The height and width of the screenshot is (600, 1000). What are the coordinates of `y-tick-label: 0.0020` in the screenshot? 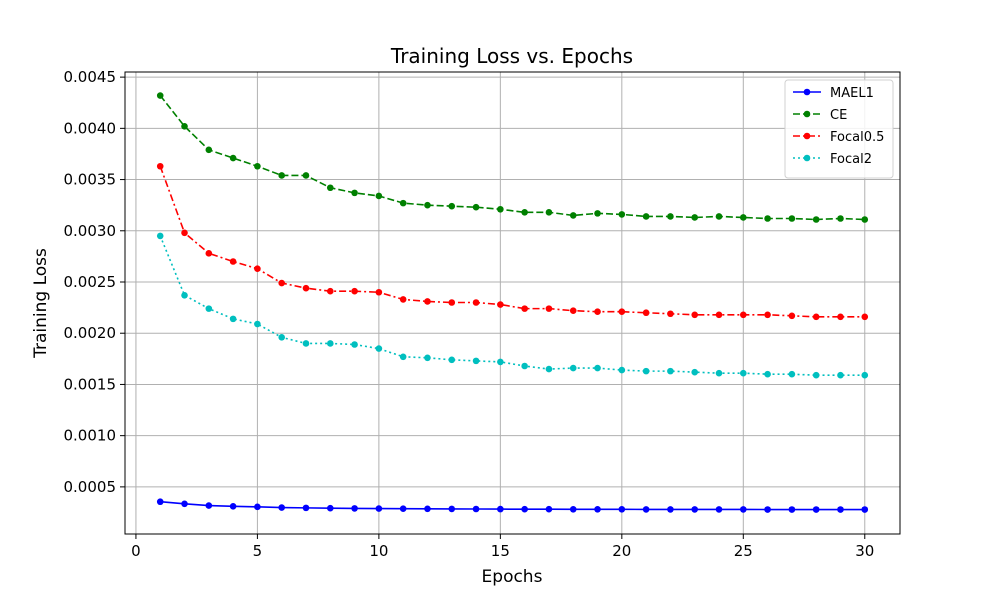 It's located at (90, 333).